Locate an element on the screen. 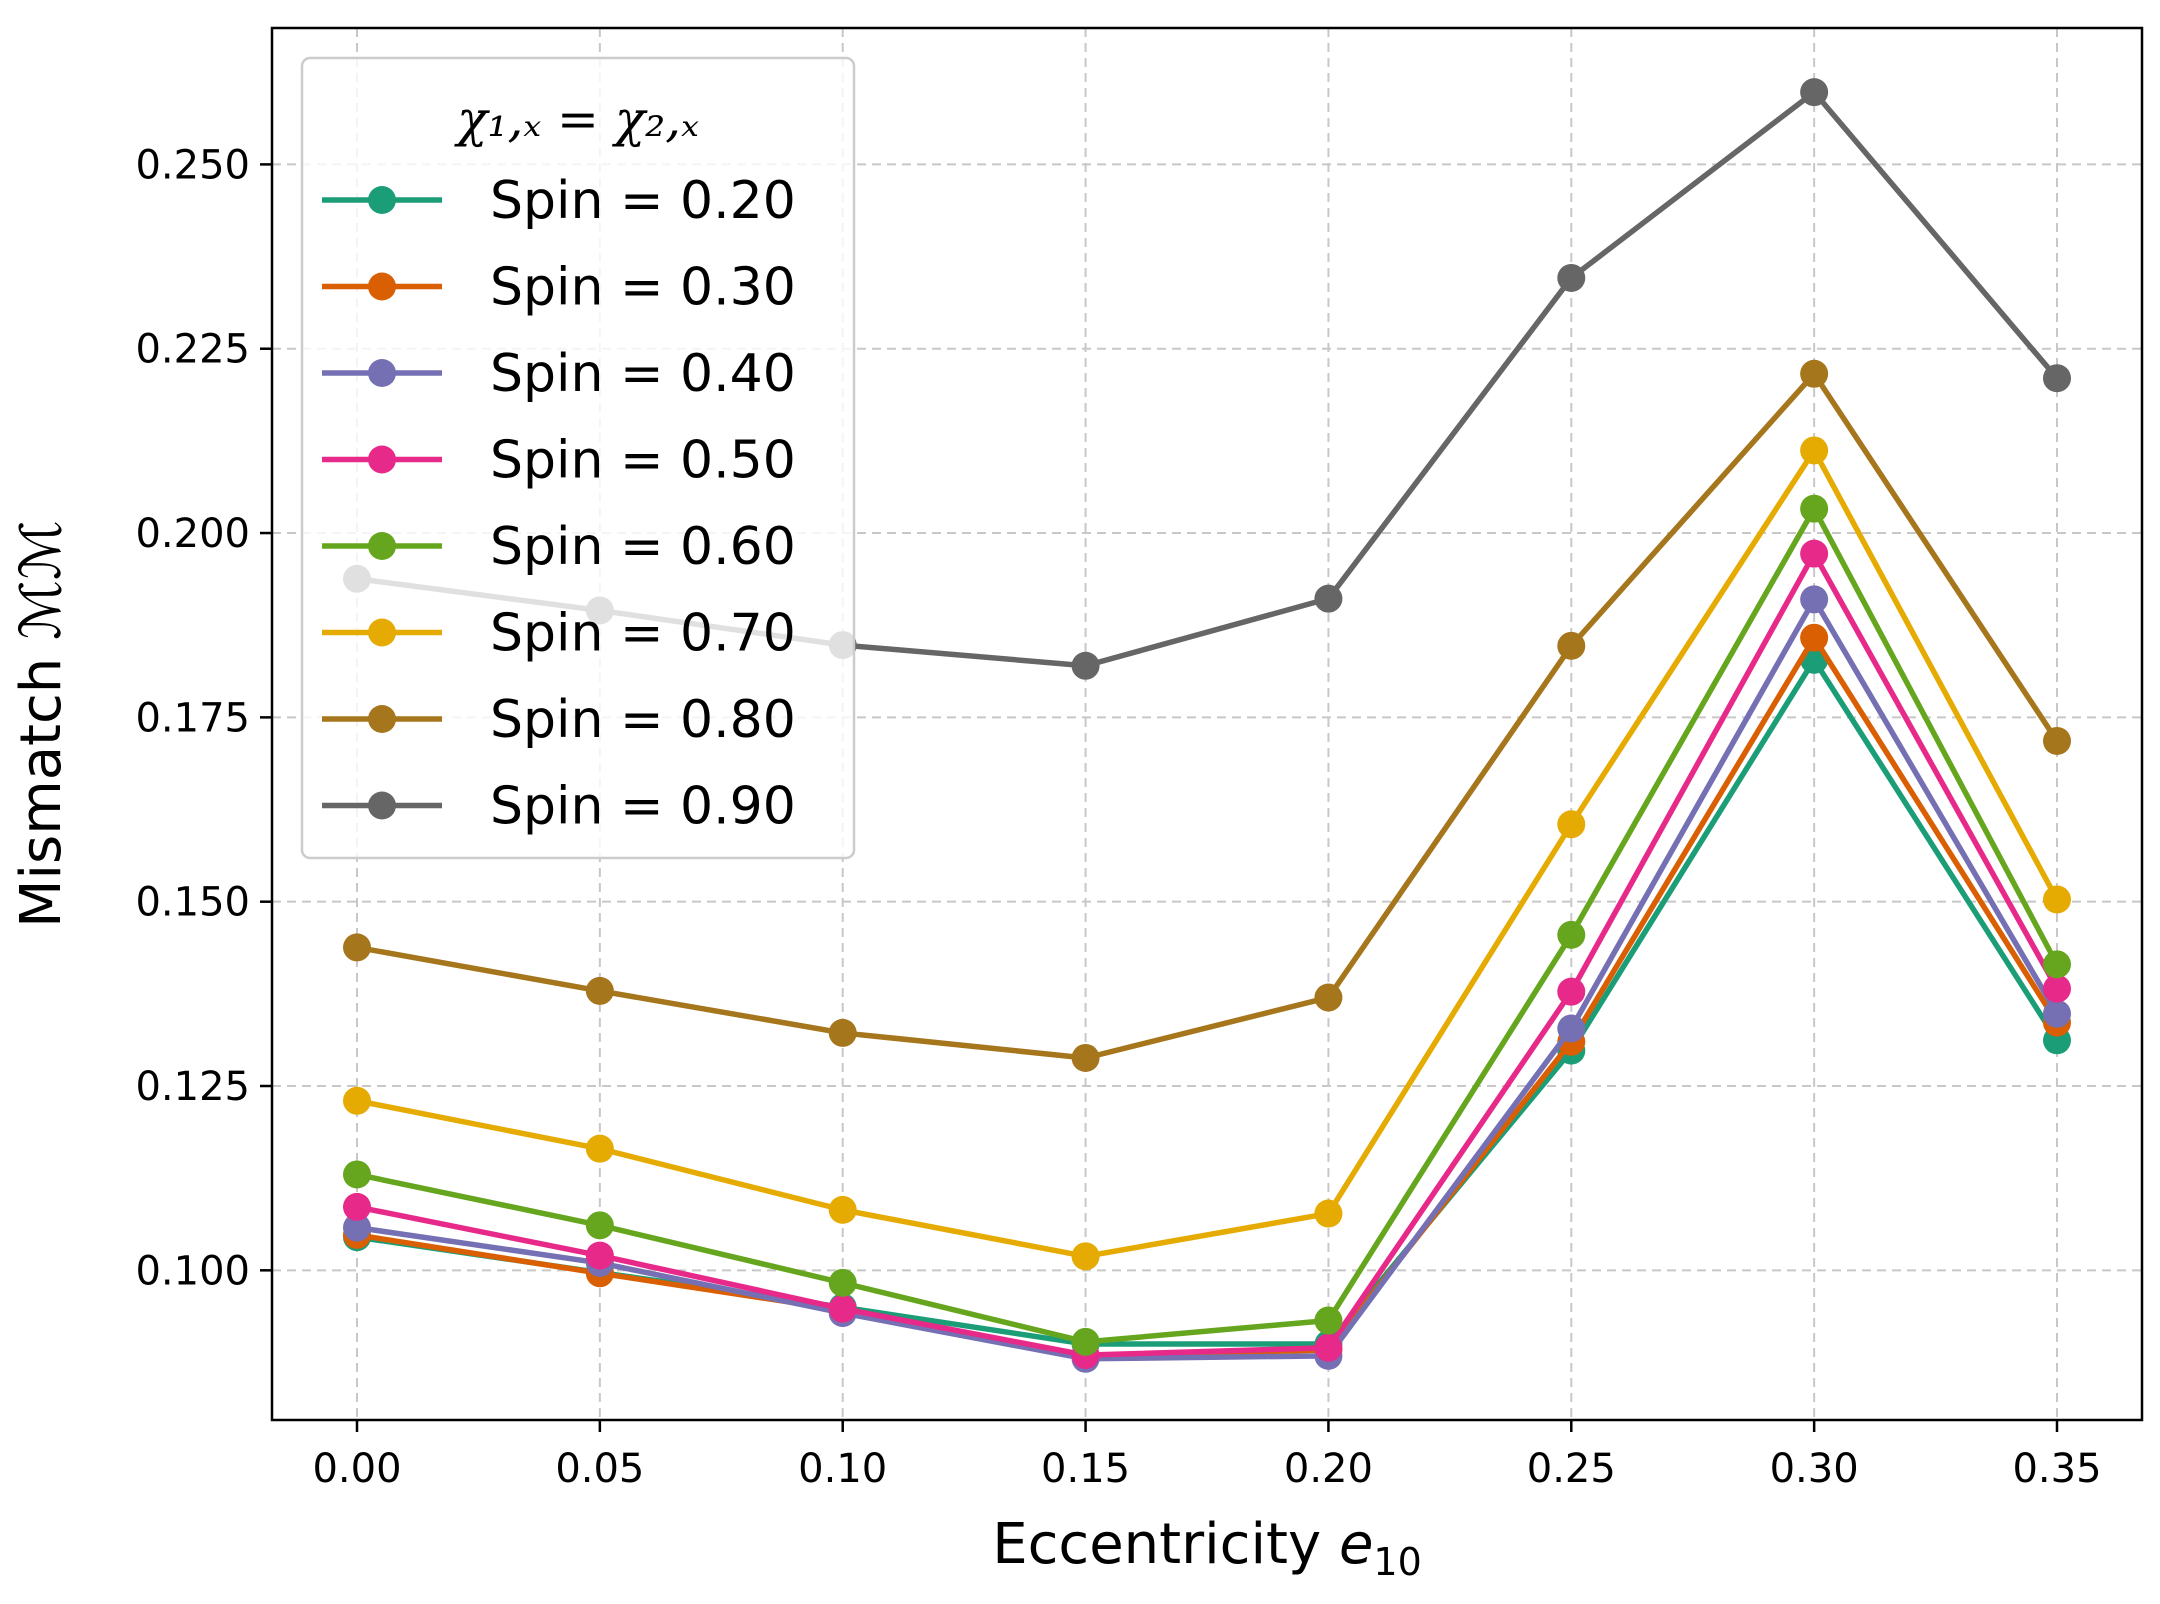 This screenshot has width=2160, height=1604. y-tick-label: 0.125 is located at coordinates (192, 1087).